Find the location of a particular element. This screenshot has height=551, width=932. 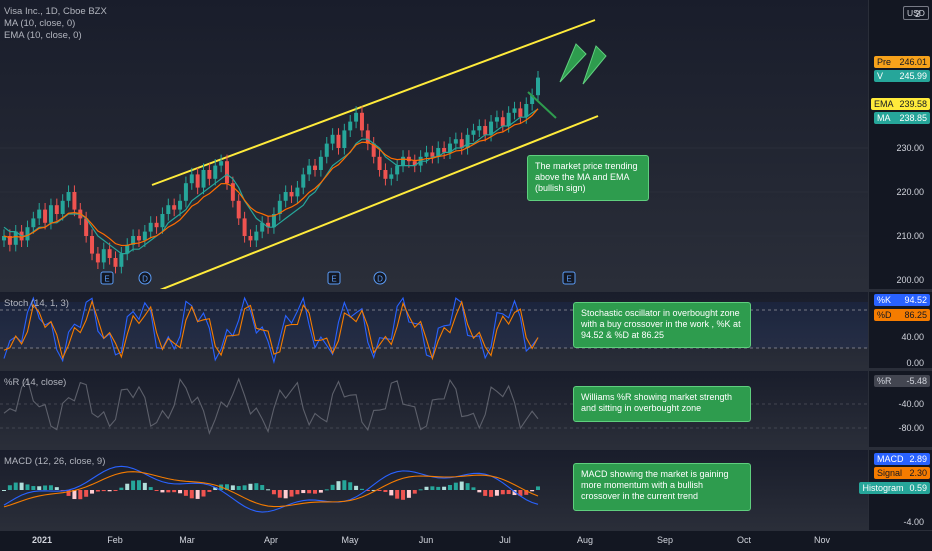

macd-chart is located at coordinates (271, 489).